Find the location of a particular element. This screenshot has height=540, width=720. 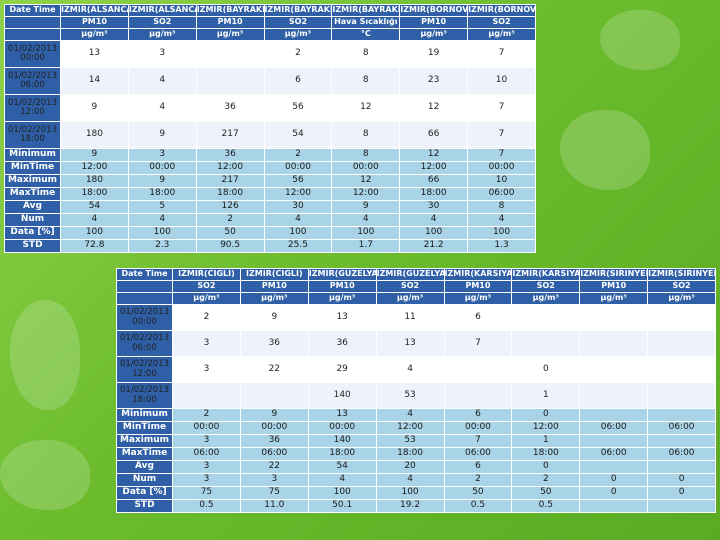

value-cell: 66 is located at coordinates (434, 135).